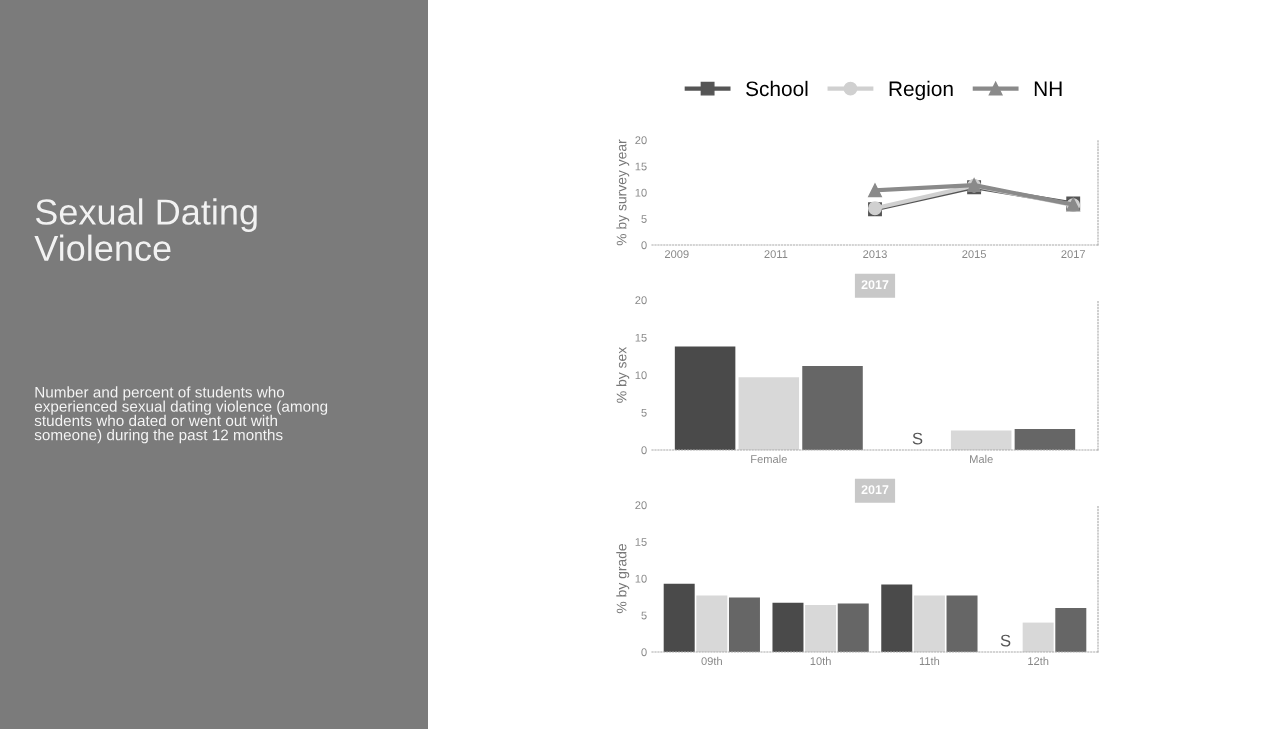 Image resolution: width=1283 pixels, height=729 pixels. What do you see at coordinates (981, 459) in the screenshot?
I see `x-tick-label: Male` at bounding box center [981, 459].